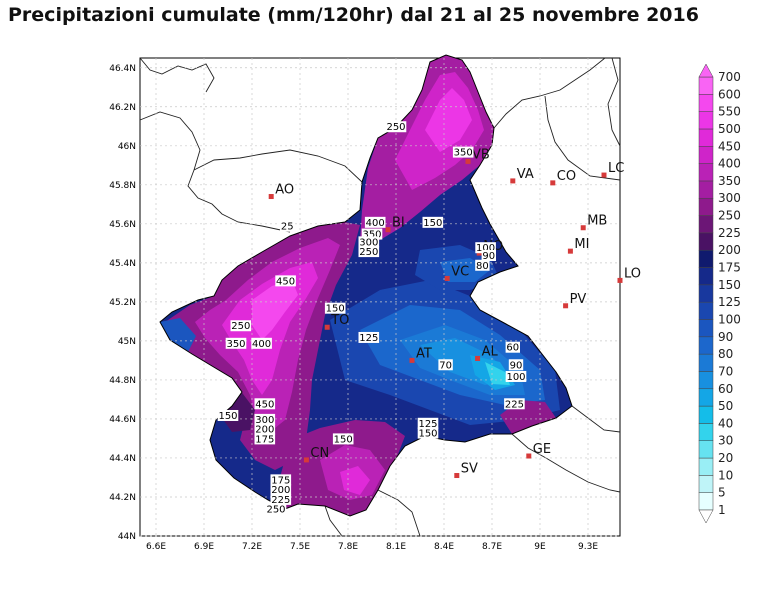 This screenshot has height=591, width=775. I want to click on city-label: AO, so click(284, 190).